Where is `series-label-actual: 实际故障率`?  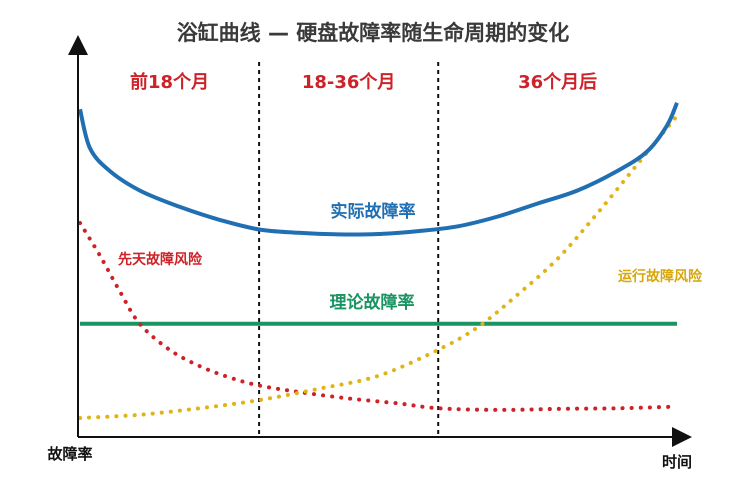 series-label-actual: 实际故障率 is located at coordinates (373, 211).